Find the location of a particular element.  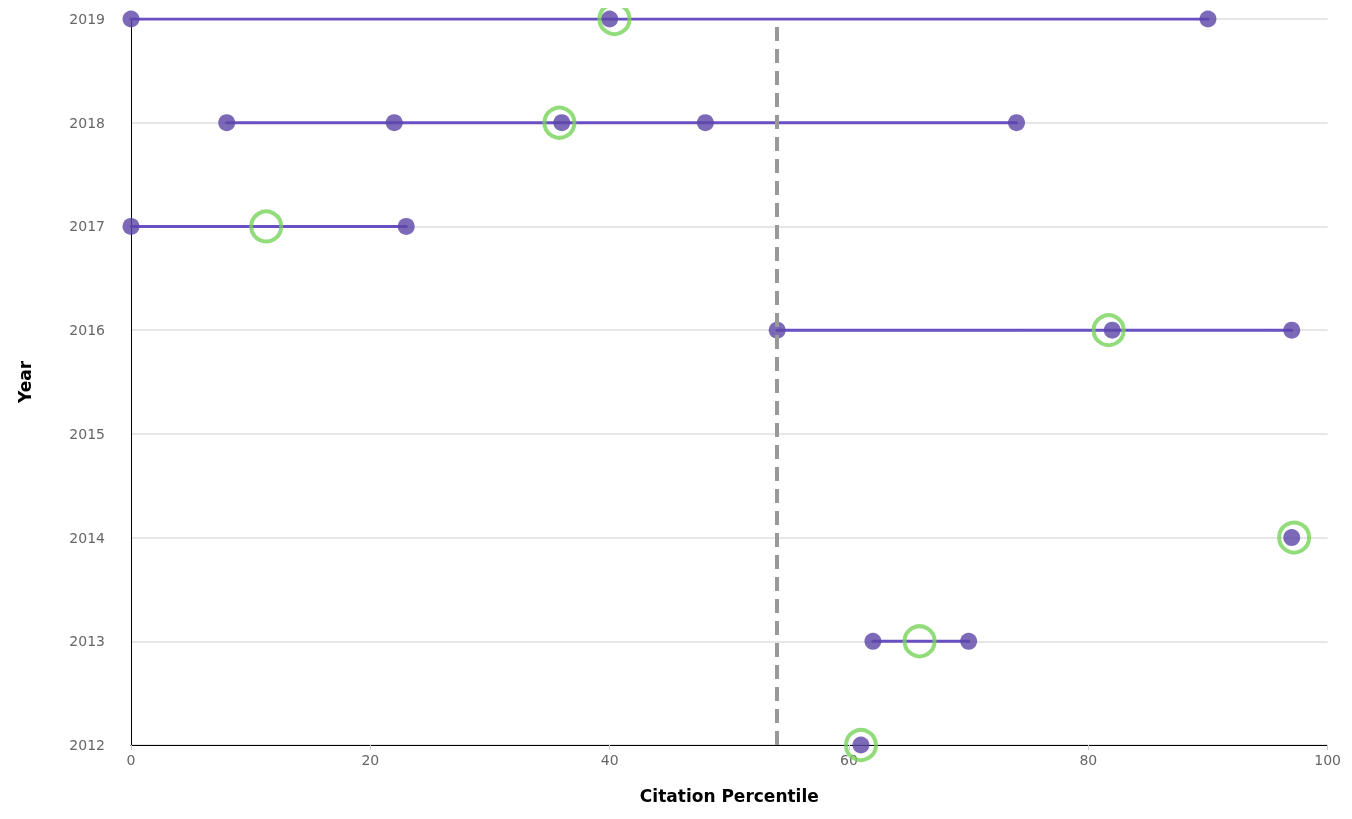

y-tick-label: 2013 is located at coordinates (87, 641).